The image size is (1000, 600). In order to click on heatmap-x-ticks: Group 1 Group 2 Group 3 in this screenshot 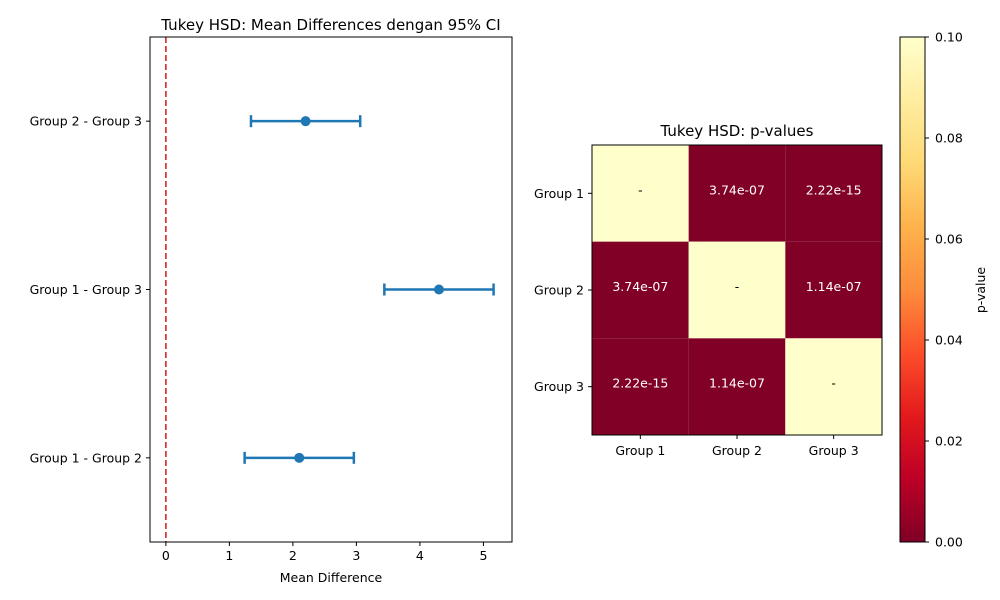, I will do `click(737, 446)`.